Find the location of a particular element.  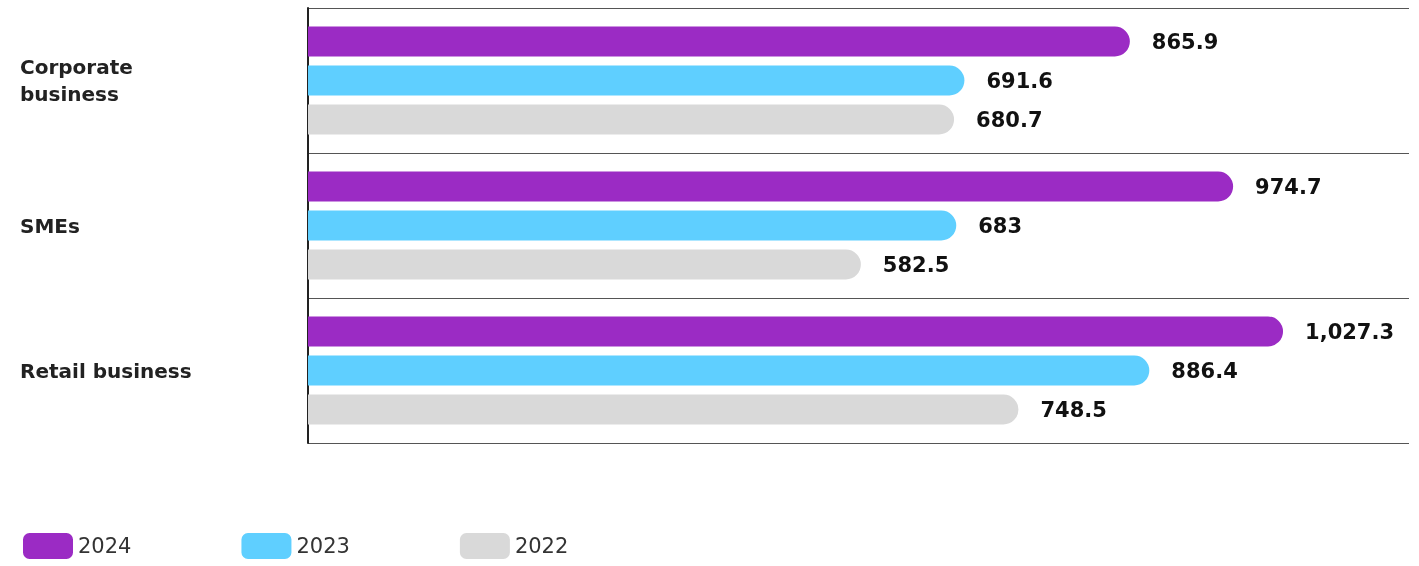

data-label: 680.7 is located at coordinates (1009, 119).